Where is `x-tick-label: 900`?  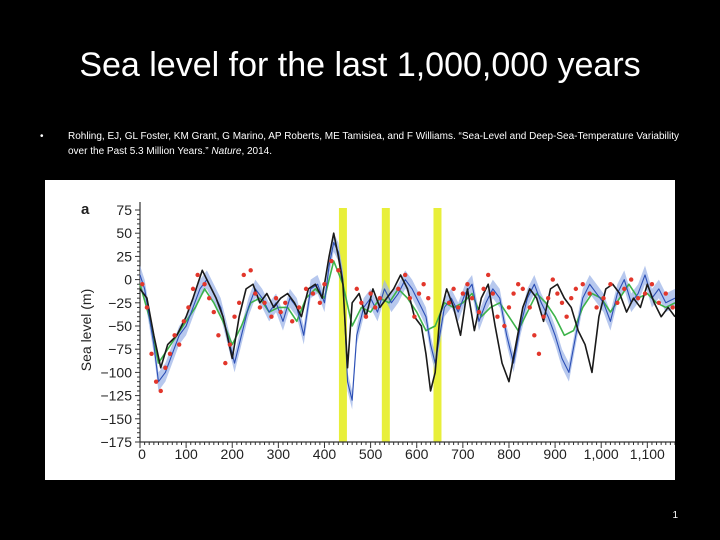
x-tick-label: 900 is located at coordinates (555, 454).